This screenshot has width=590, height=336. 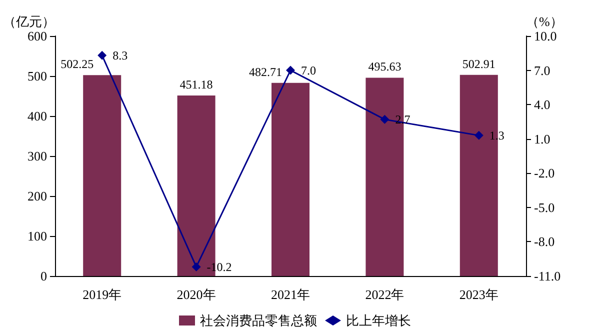 What do you see at coordinates (120, 55) in the screenshot?
I see `data-label: 8.3` at bounding box center [120, 55].